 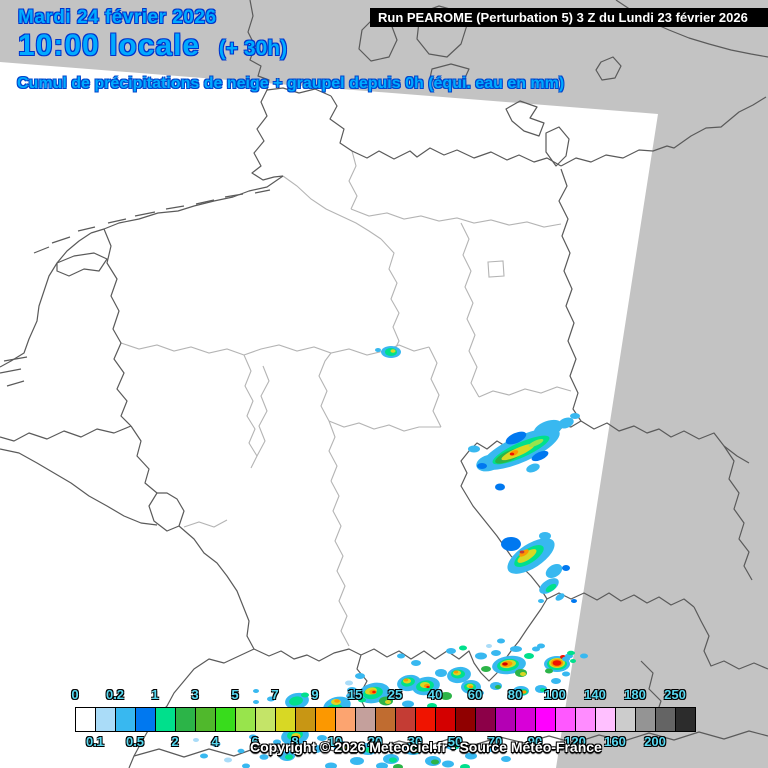 I want to click on colorbar-tick-label: 100, so click(x=555, y=694).